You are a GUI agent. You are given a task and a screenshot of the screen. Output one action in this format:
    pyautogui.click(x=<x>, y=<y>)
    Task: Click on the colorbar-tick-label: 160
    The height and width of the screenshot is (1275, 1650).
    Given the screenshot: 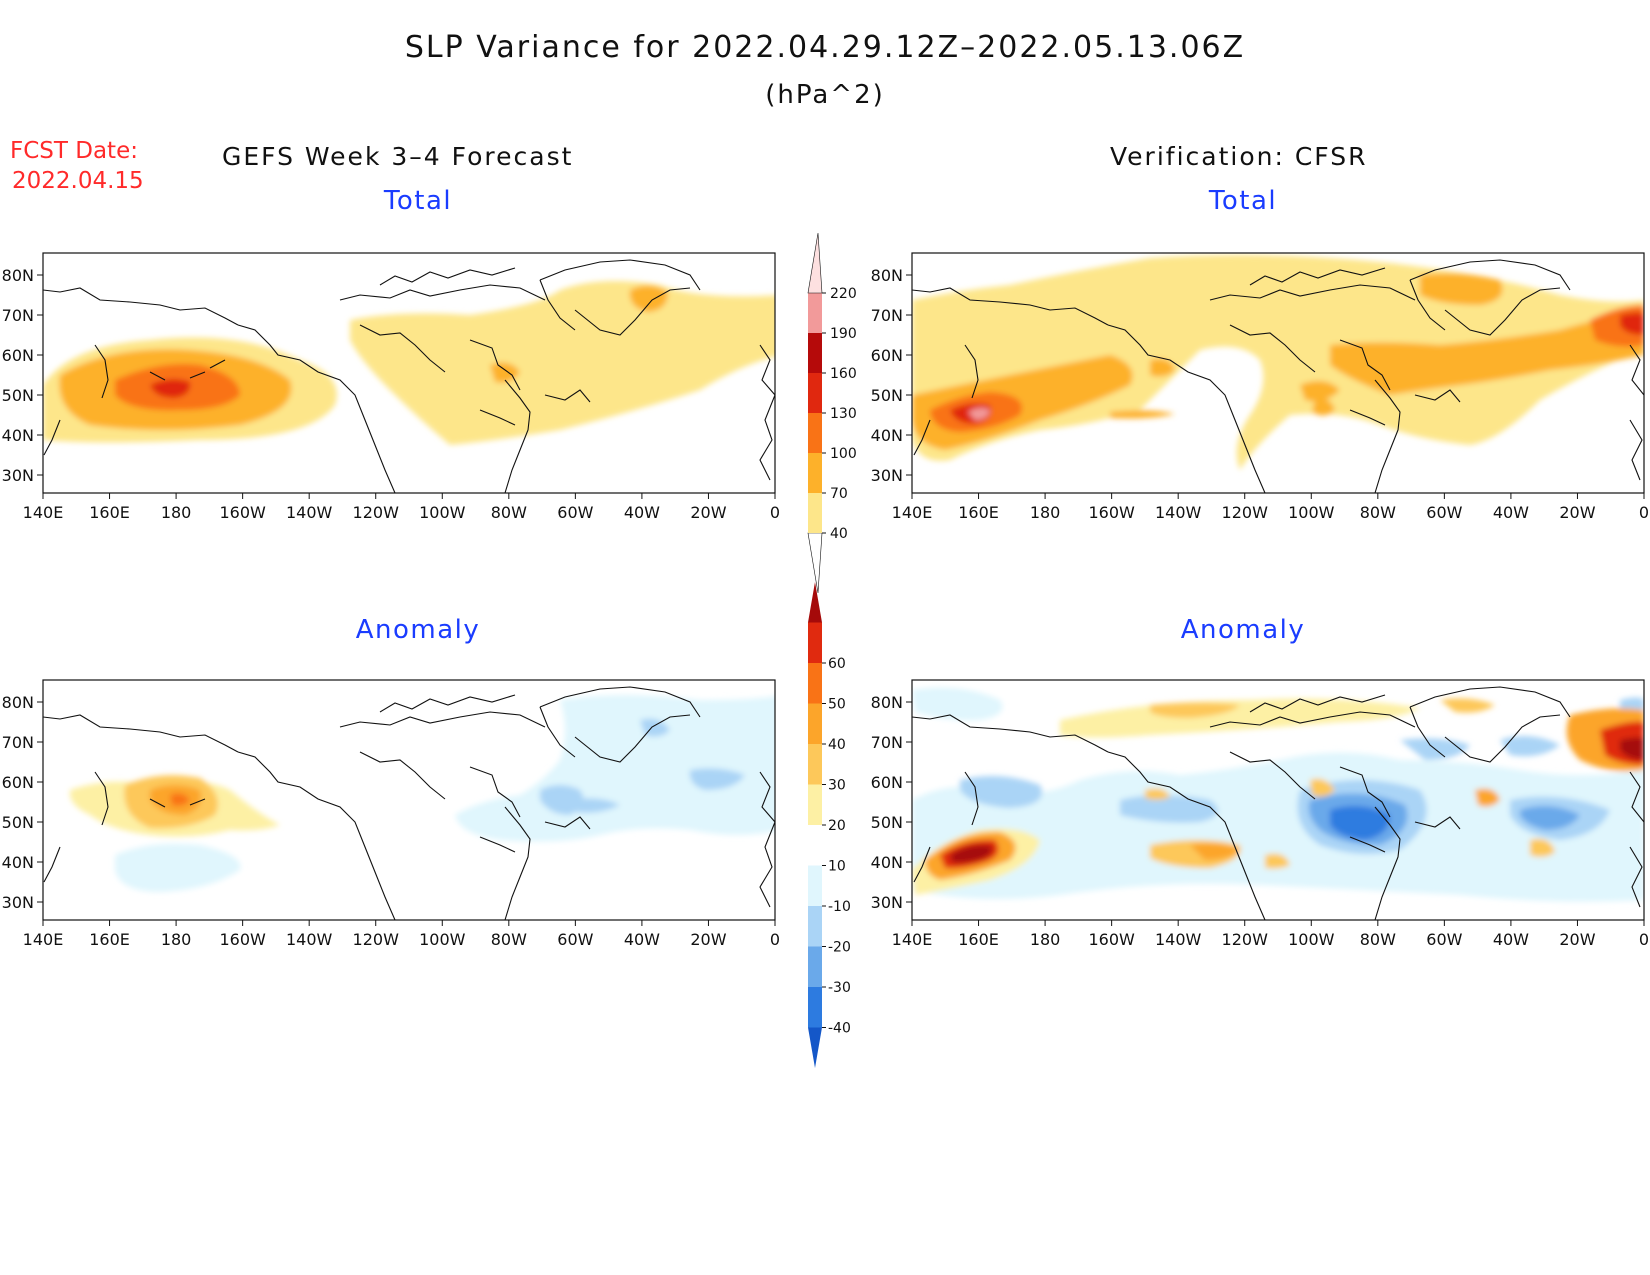 What is the action you would take?
    pyautogui.click(x=843, y=374)
    